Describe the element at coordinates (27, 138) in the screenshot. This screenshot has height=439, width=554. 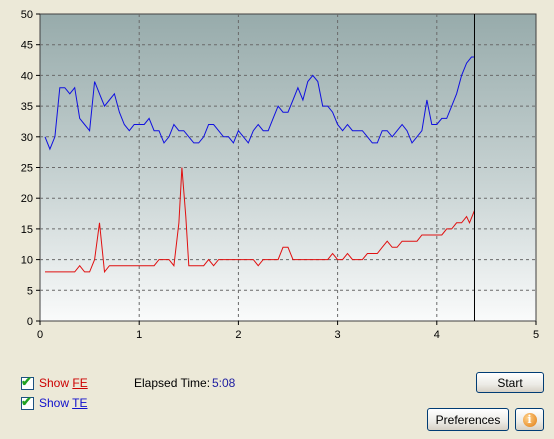
I see `y-tick-label: 30` at that location.